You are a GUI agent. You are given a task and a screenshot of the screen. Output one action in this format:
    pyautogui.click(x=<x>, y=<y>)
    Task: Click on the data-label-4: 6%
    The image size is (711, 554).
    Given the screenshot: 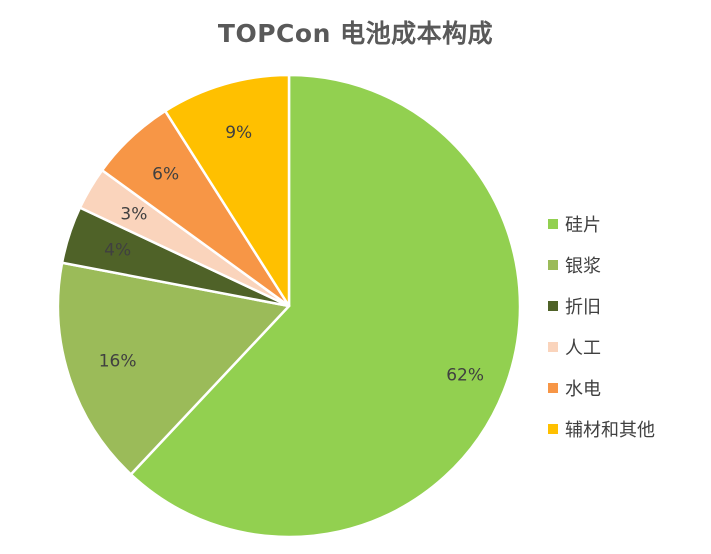 What is the action you would take?
    pyautogui.click(x=165, y=175)
    